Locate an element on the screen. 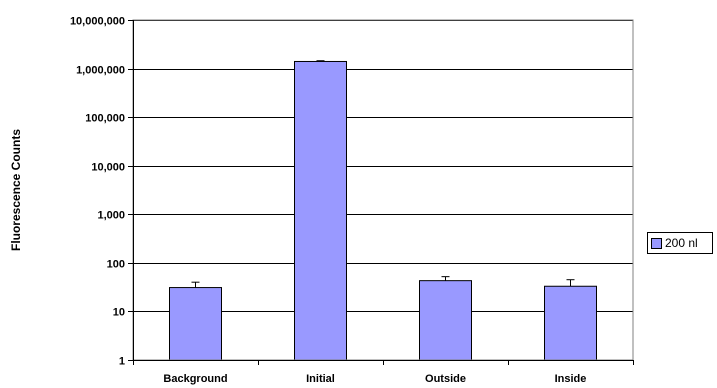 This screenshot has width=717, height=388. y-tick-label: 1,000,000 is located at coordinates (100, 71).